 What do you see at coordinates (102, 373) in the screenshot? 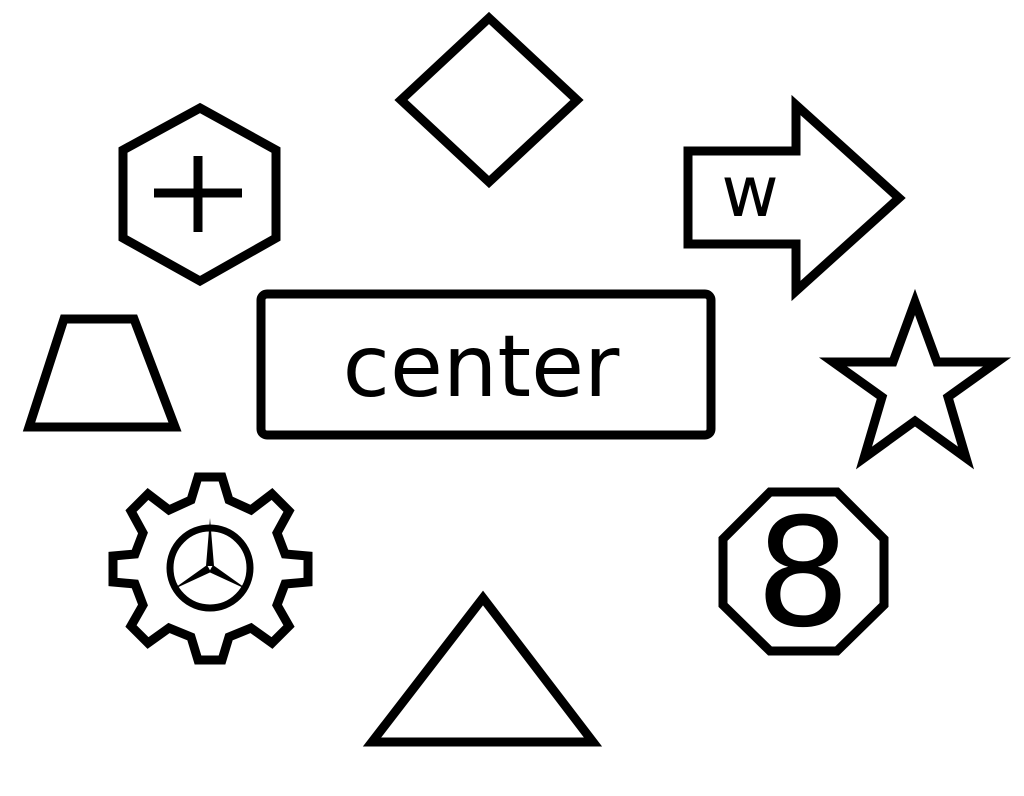
I see `trapezoid-shape` at bounding box center [102, 373].